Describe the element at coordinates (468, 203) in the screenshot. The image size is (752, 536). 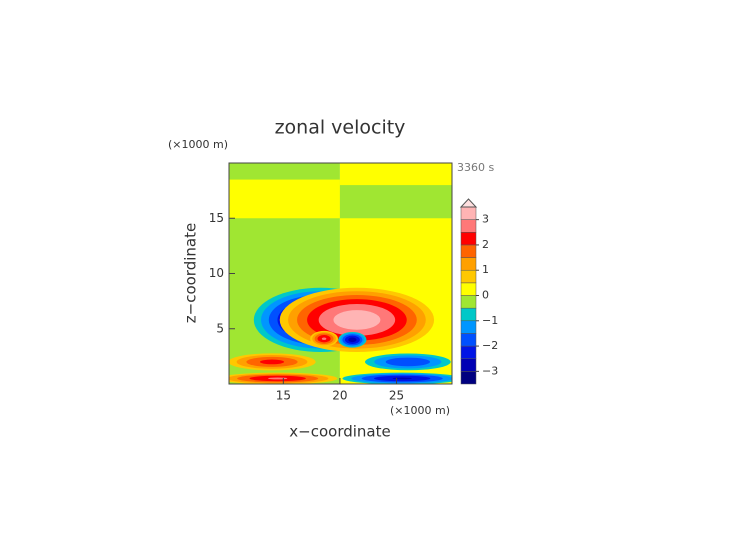
I see `colorbar-extension` at that location.